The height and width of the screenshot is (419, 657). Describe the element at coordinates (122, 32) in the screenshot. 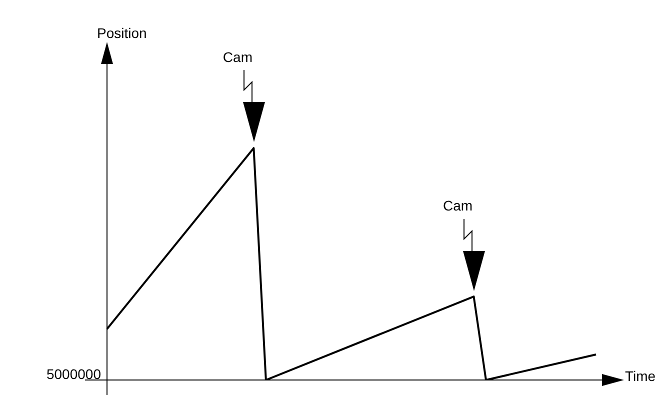

I see `text: Position` at that location.